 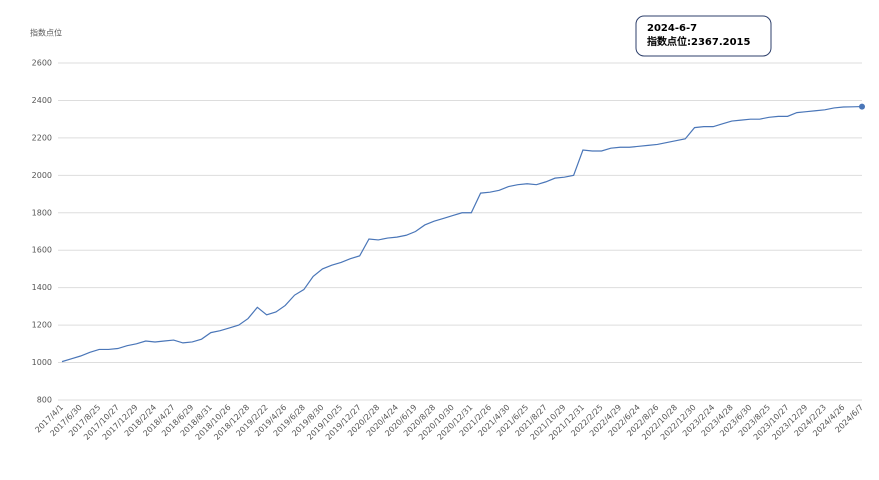 What do you see at coordinates (42, 63) in the screenshot?
I see `y-tick-label: 2600` at bounding box center [42, 63].